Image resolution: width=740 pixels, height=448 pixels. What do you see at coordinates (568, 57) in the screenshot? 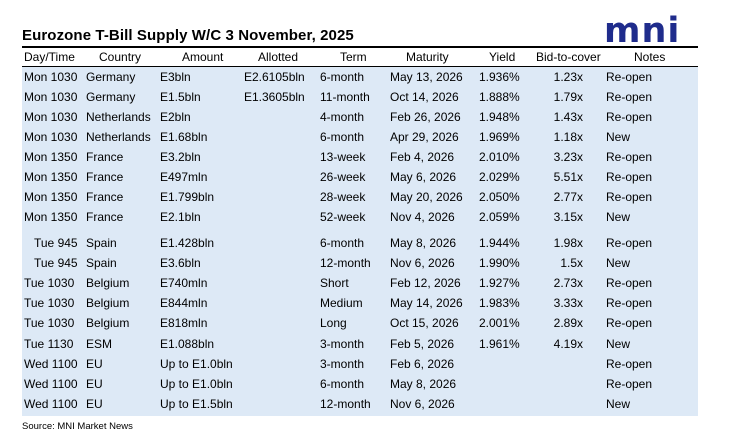
I see `col-header-bid-to-cover: Bid-to-cover` at bounding box center [568, 57].